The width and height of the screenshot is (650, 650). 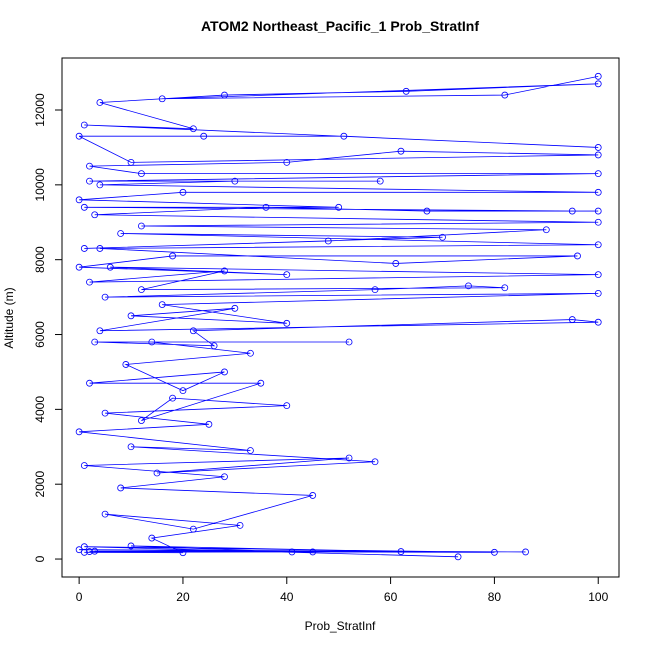 I want to click on x-tick-label: 0, so click(x=79, y=597).